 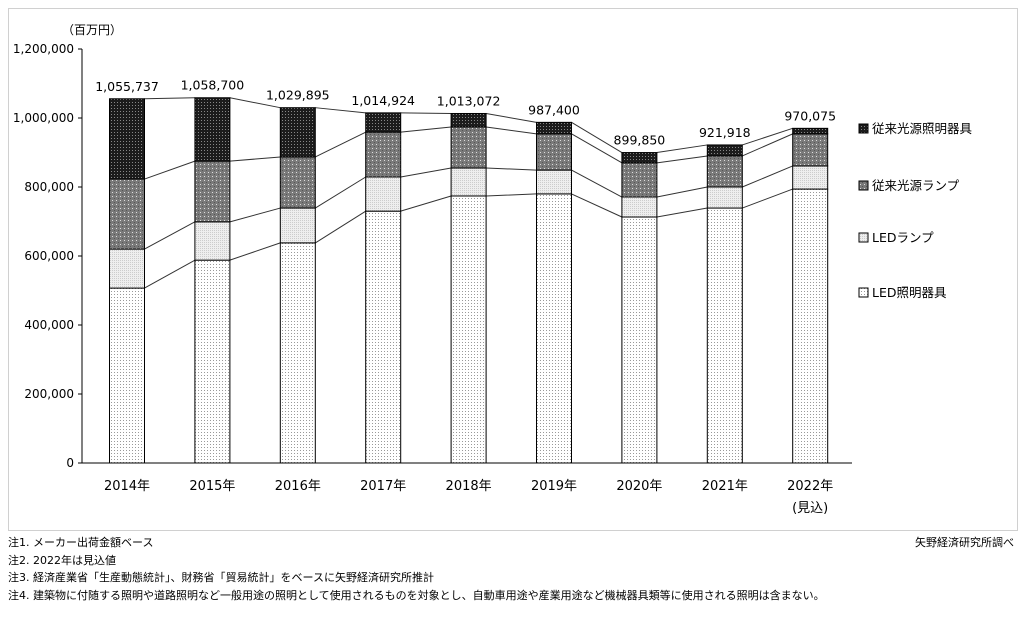 What do you see at coordinates (810, 508) in the screenshot?
I see `x-tick-sublabel: (見込)` at bounding box center [810, 508].